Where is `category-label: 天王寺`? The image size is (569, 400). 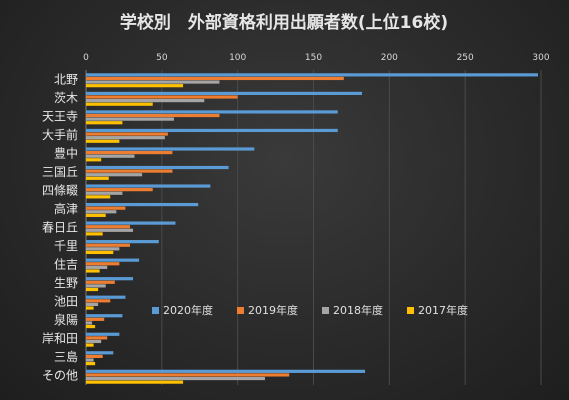
category-label: 天王寺 is located at coordinates (60, 116).